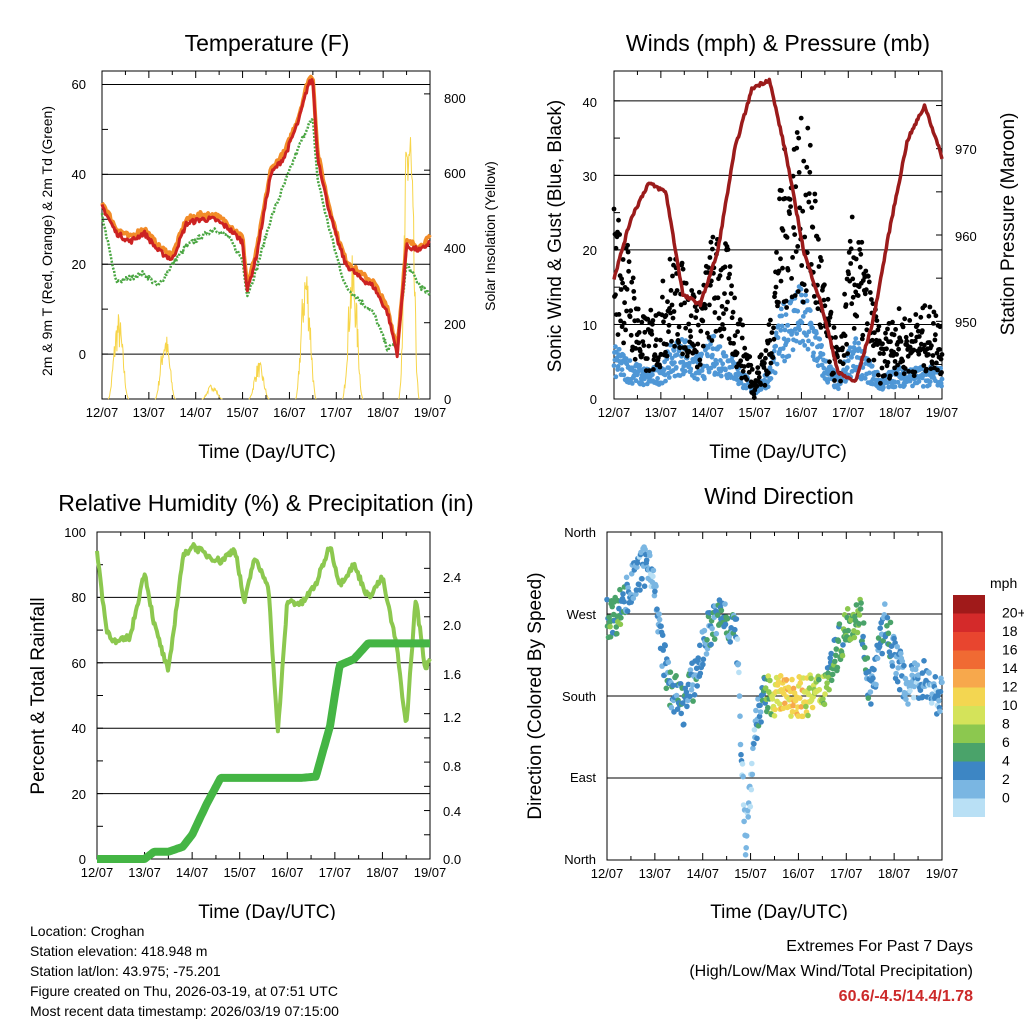  I want to click on xtick-label: 18/07, so click(895, 412).